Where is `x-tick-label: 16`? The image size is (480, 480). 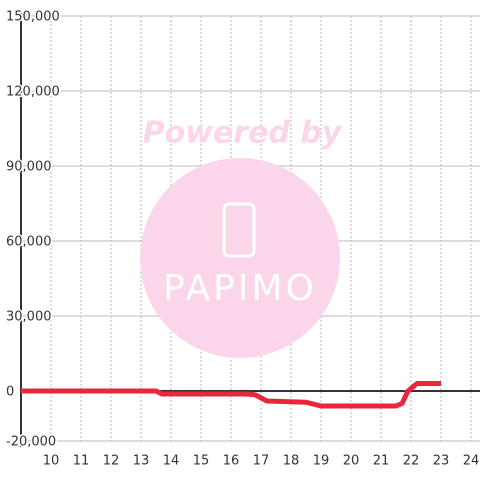 x-tick-label: 16 is located at coordinates (231, 461).